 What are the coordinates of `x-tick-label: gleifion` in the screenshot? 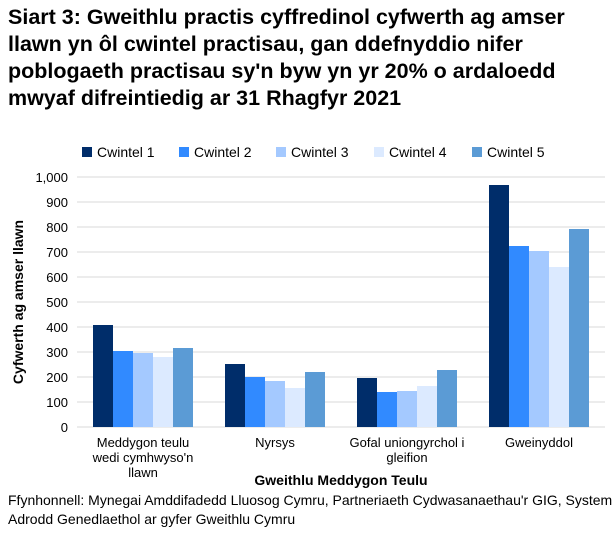 It's located at (406, 457).